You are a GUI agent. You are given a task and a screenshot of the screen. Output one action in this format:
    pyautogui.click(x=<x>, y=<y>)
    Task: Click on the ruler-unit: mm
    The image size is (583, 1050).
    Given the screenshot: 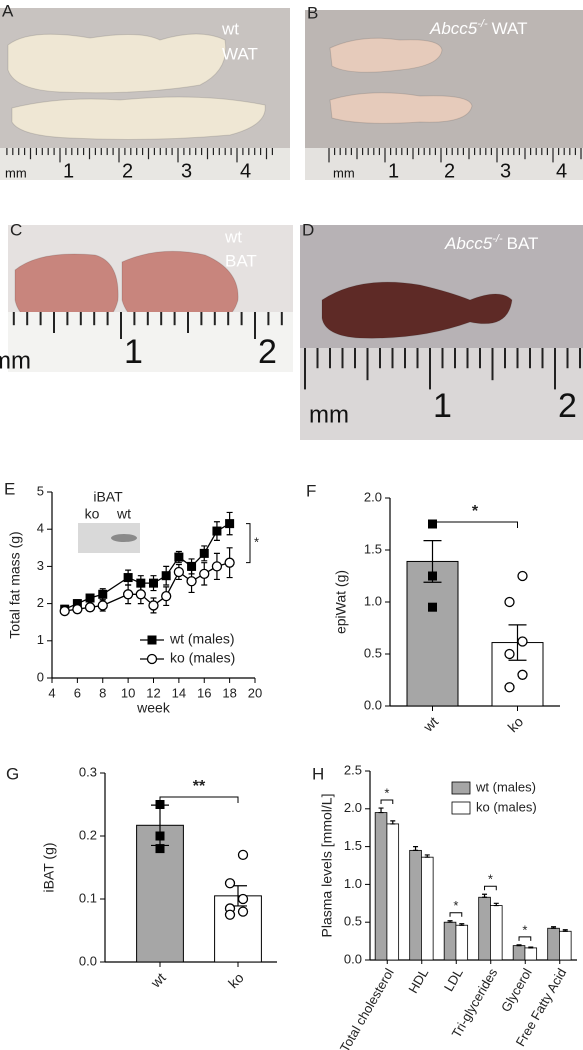 What is the action you would take?
    pyautogui.click(x=329, y=414)
    